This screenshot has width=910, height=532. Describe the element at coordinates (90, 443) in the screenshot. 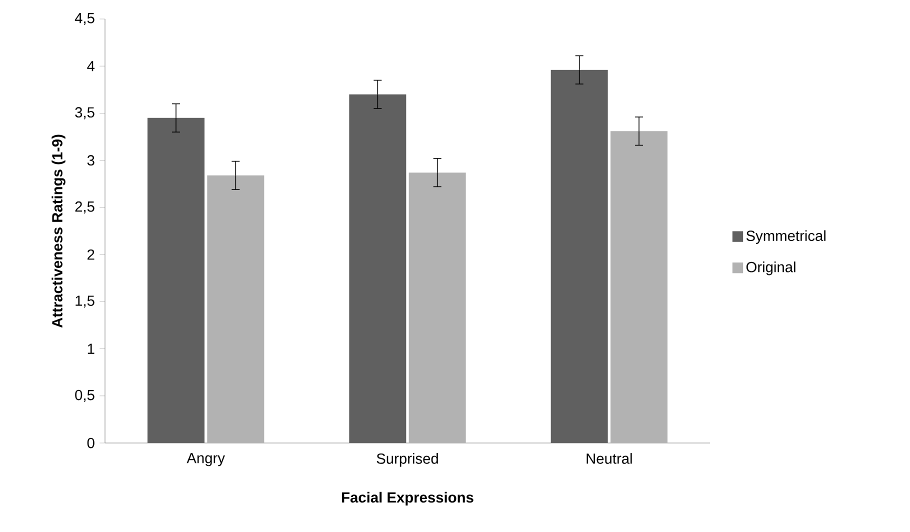

I see `y-tick-label: 0` at that location.